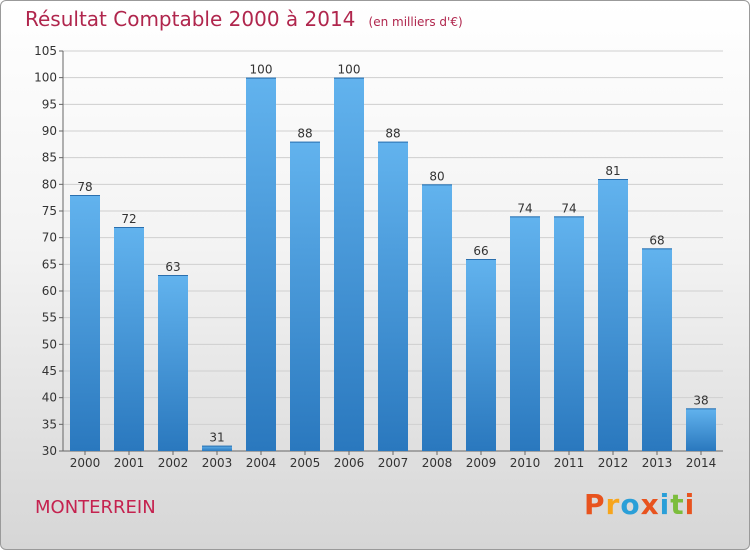 This screenshot has height=550, width=750. I want to click on x-tick-label: 2008, so click(437, 463).